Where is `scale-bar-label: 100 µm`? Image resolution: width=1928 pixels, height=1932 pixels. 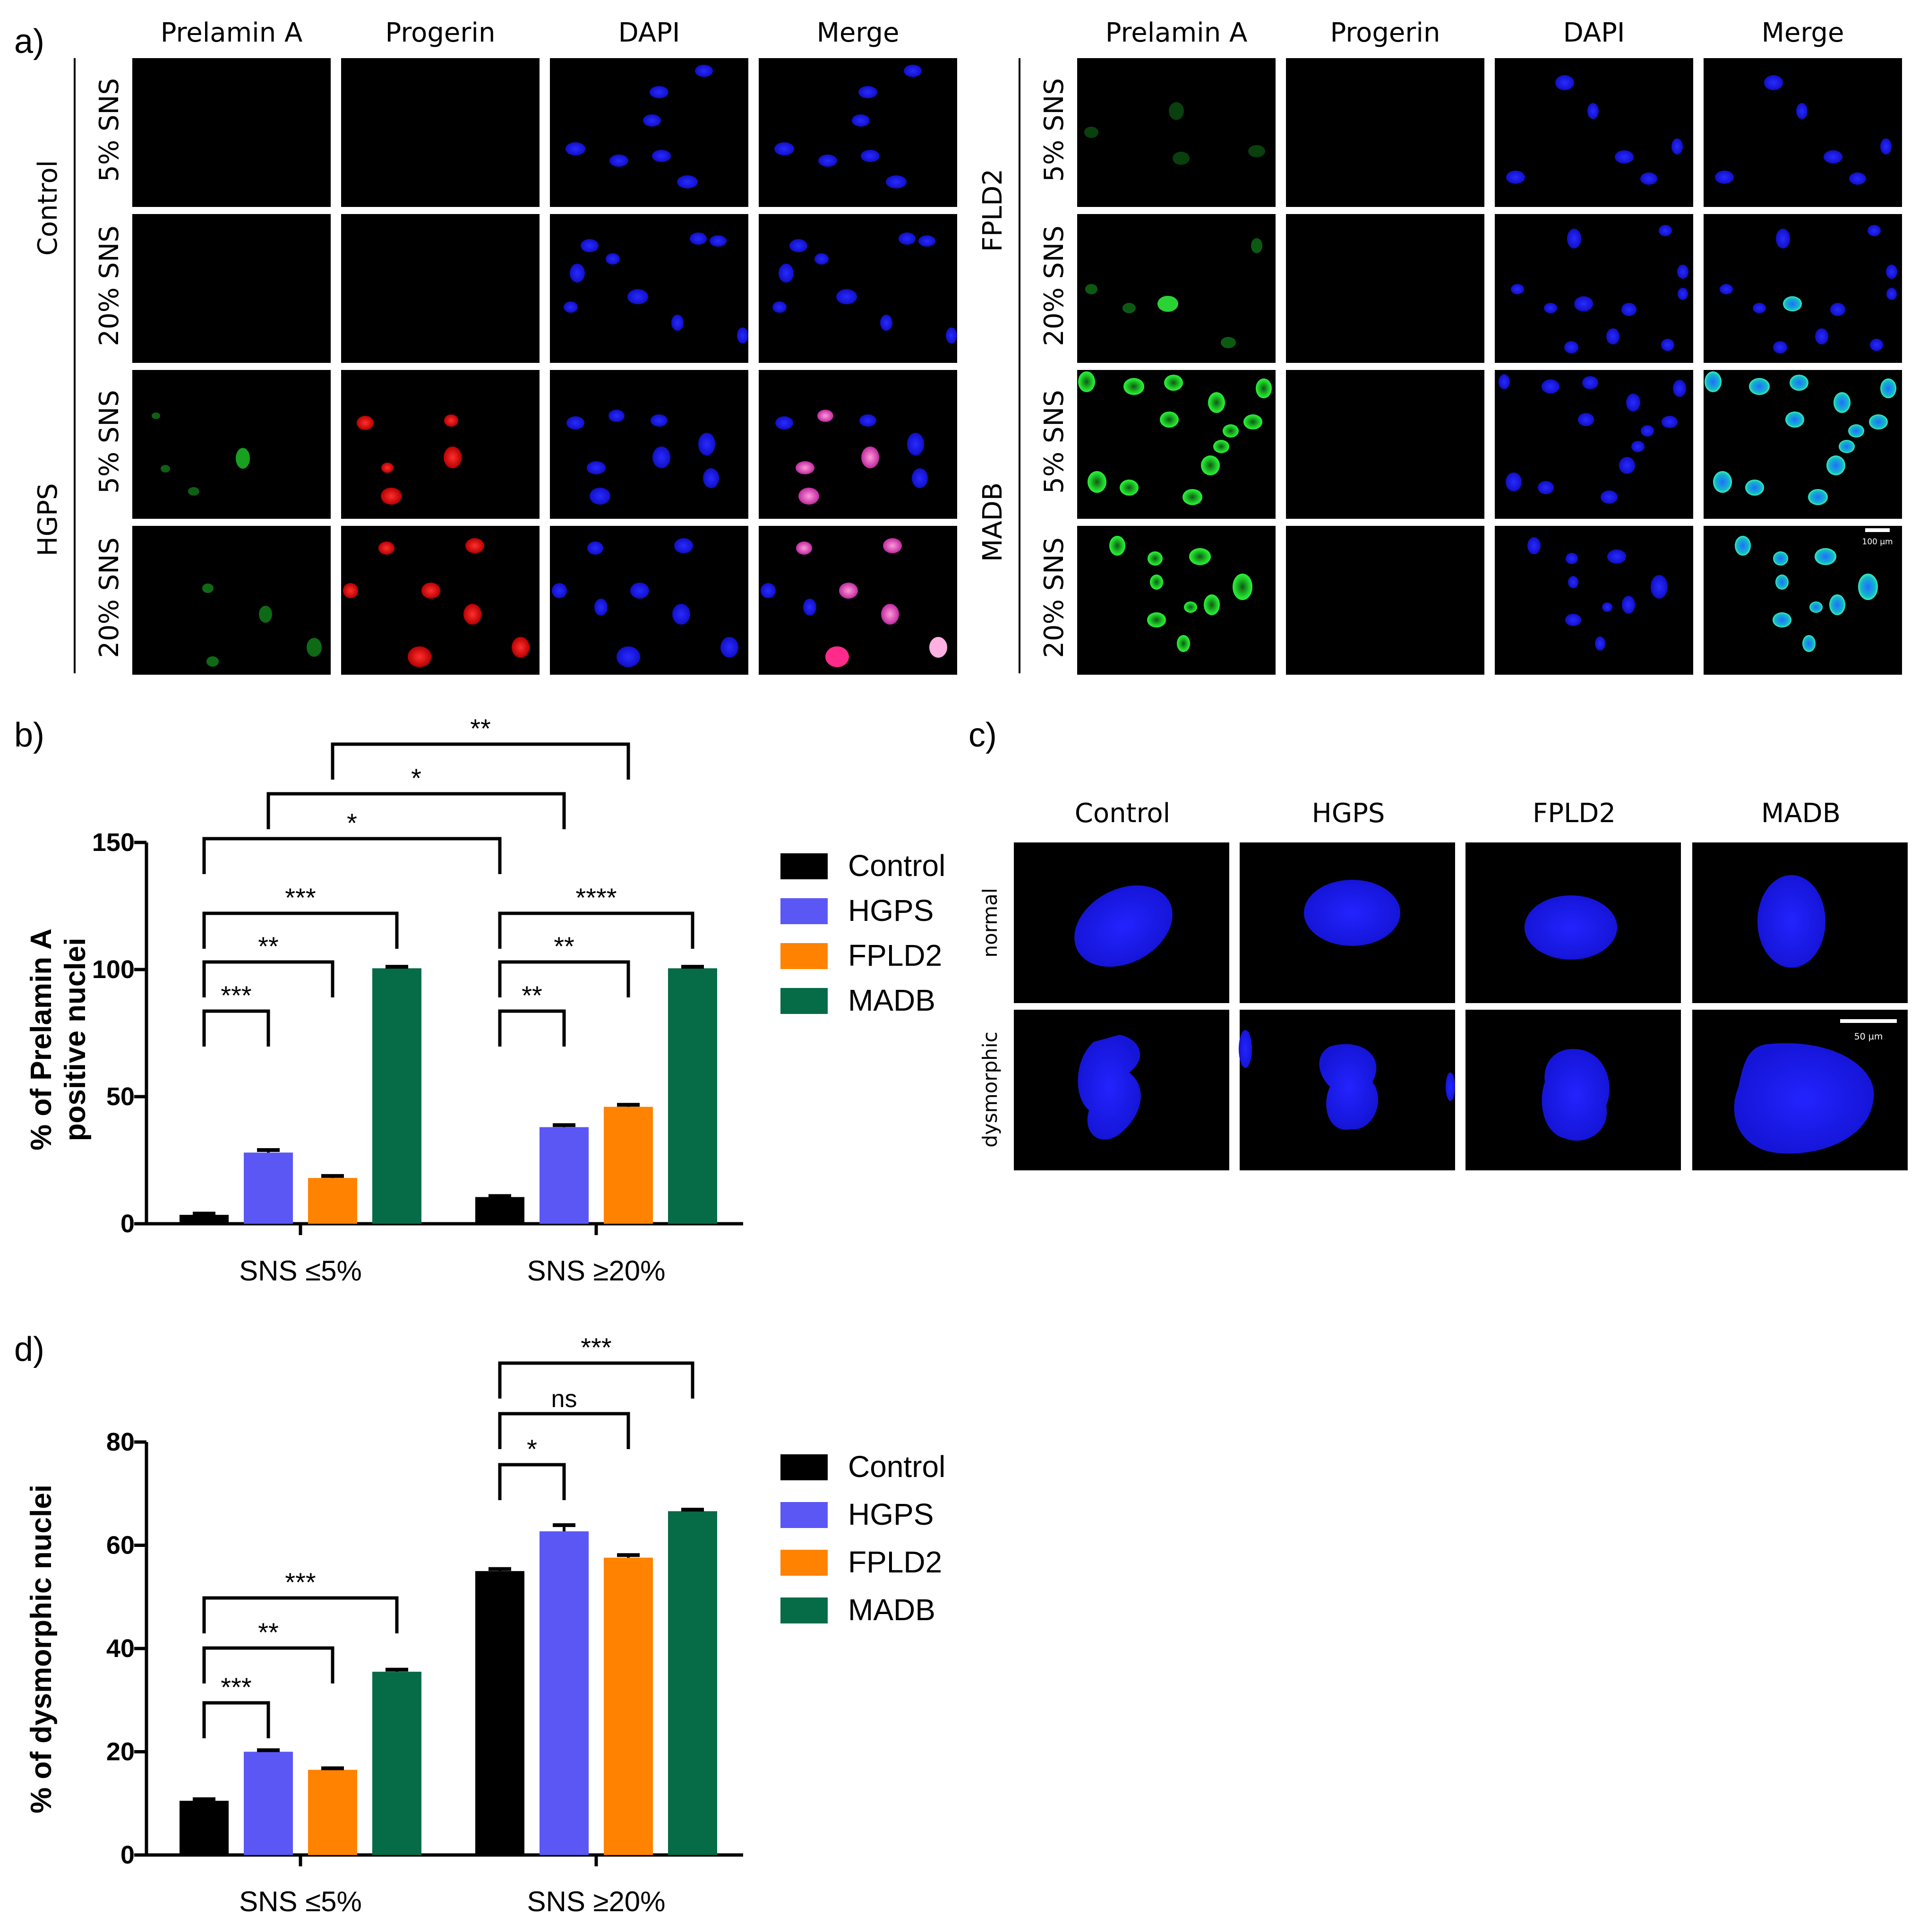 scale-bar-label: 100 µm is located at coordinates (1878, 542).